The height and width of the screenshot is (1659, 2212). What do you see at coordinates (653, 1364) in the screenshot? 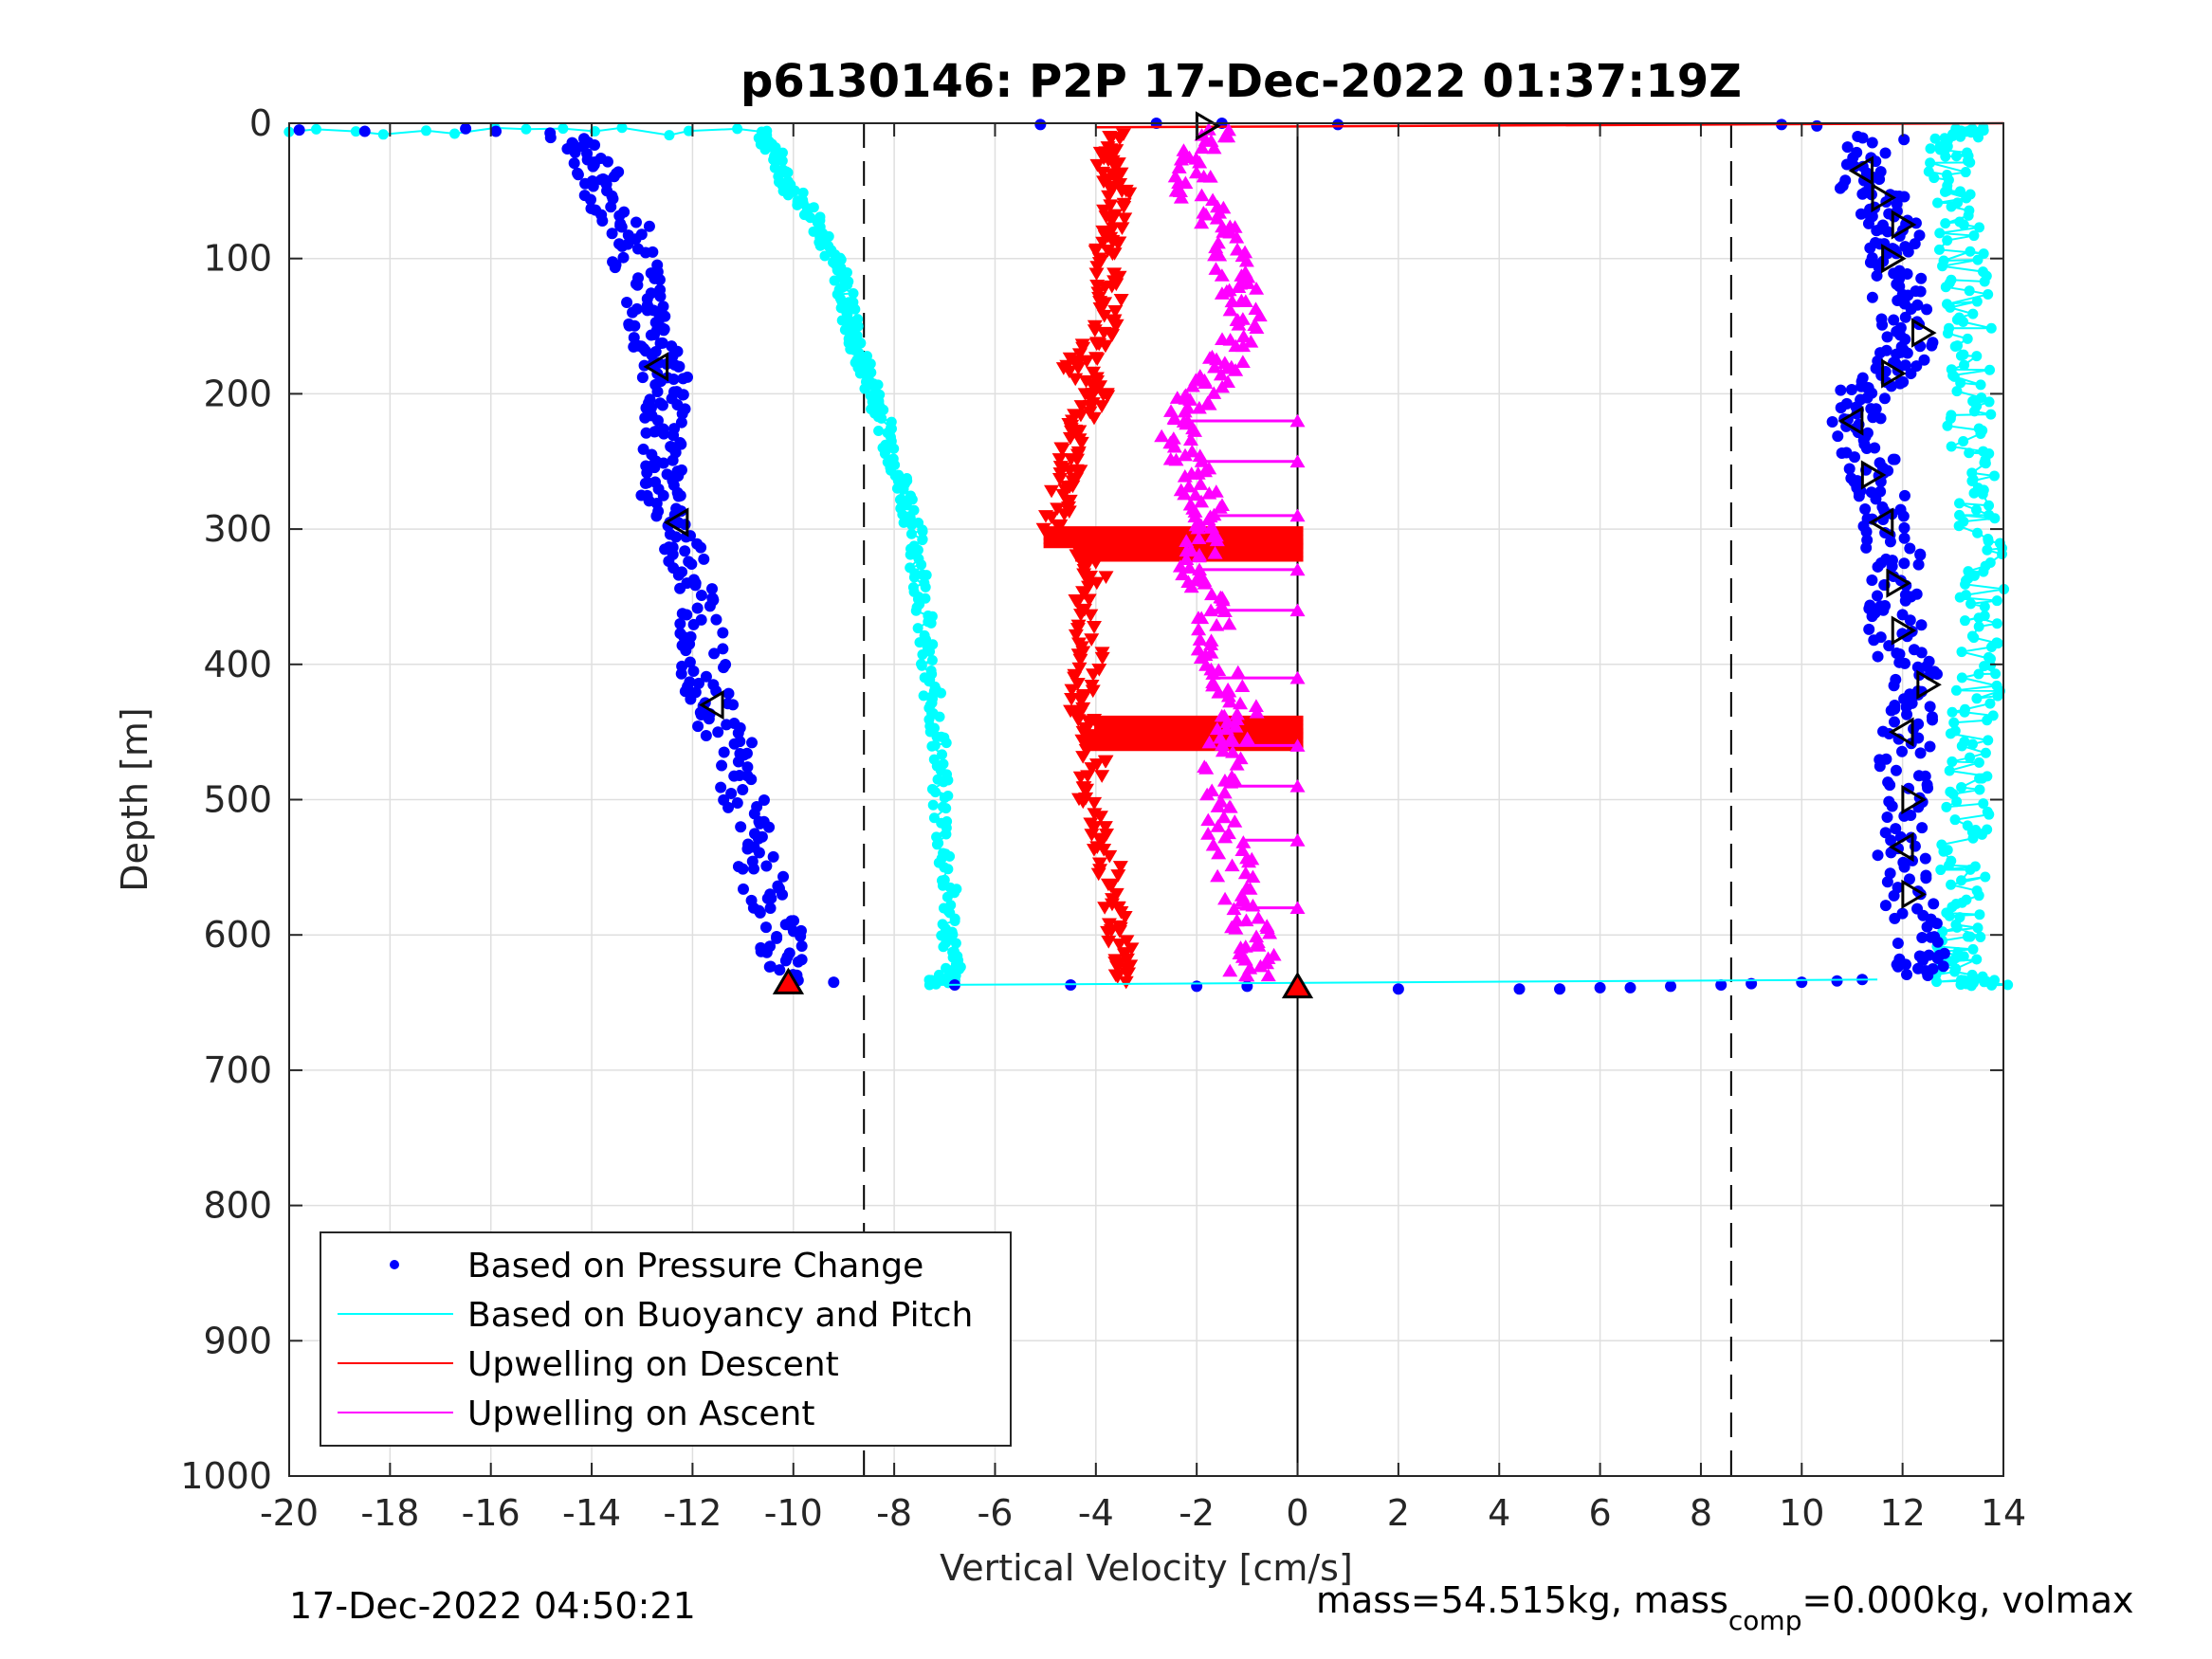
I see `legend-entry: Upwelling on Descent` at bounding box center [653, 1364].